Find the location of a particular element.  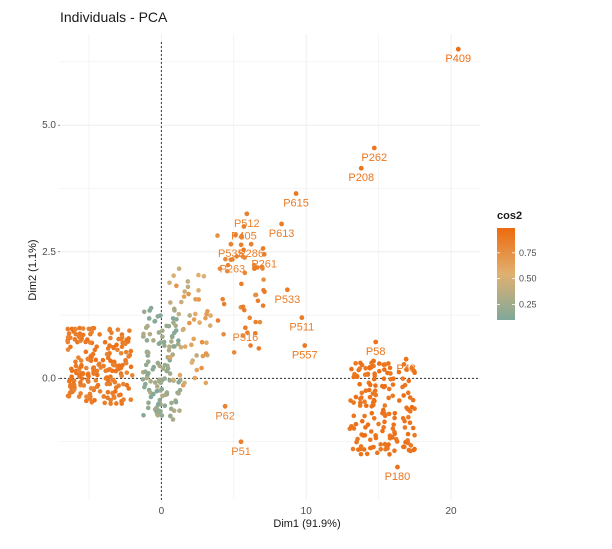

point-label: P51 is located at coordinates (241, 452).